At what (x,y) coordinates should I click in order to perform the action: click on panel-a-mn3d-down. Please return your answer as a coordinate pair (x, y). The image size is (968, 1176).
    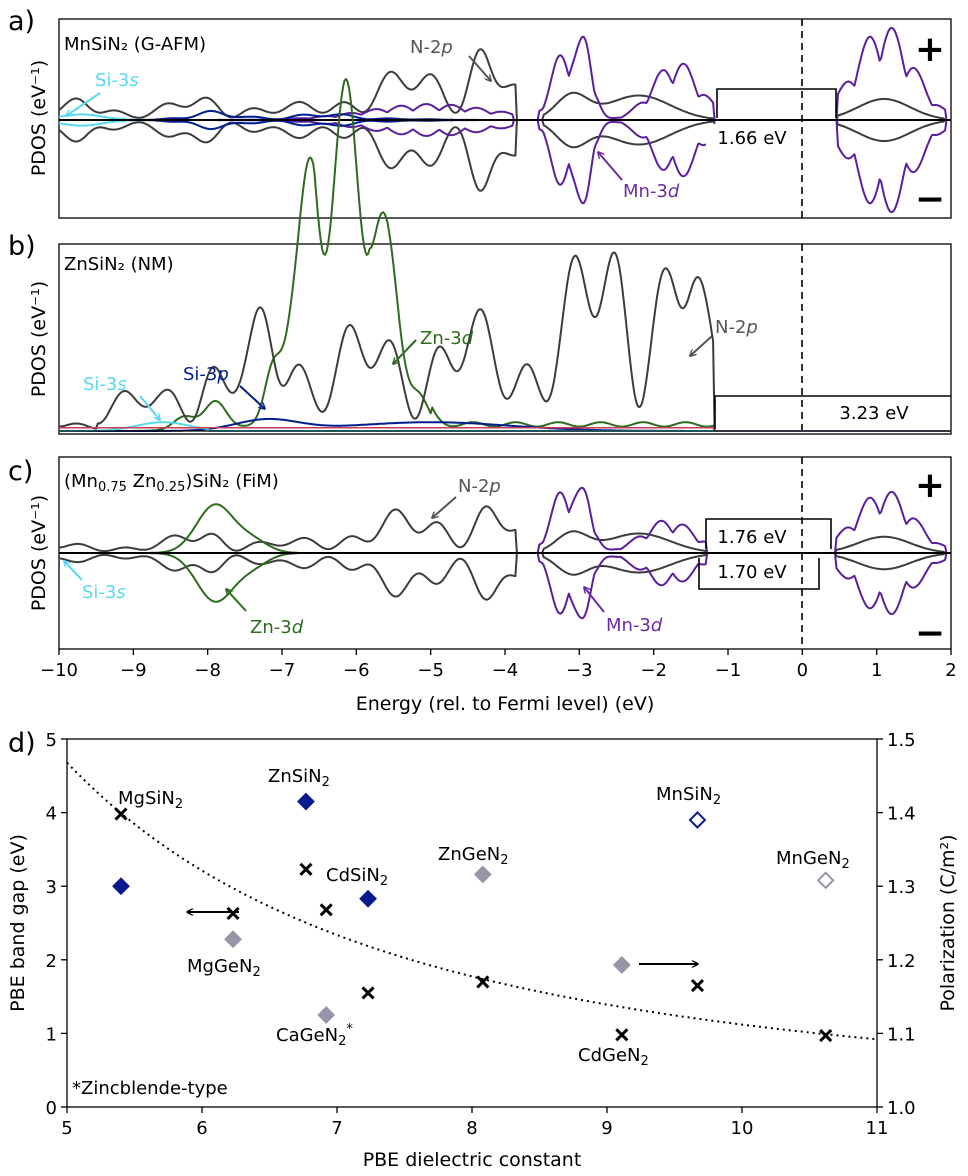
    Looking at the image, I should click on (505, 166).